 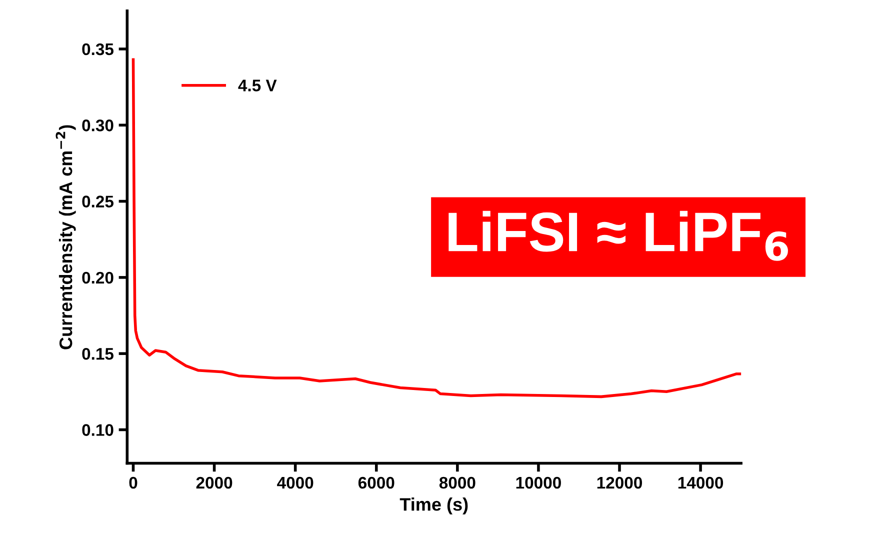 What do you see at coordinates (295, 482) in the screenshot?
I see `x-tick-label: 4000` at bounding box center [295, 482].